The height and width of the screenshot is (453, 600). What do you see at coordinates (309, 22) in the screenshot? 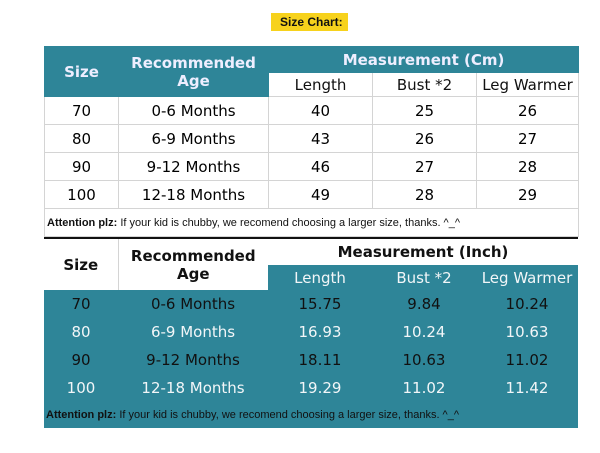
I see `size-chart-title: Size Chart:` at bounding box center [309, 22].